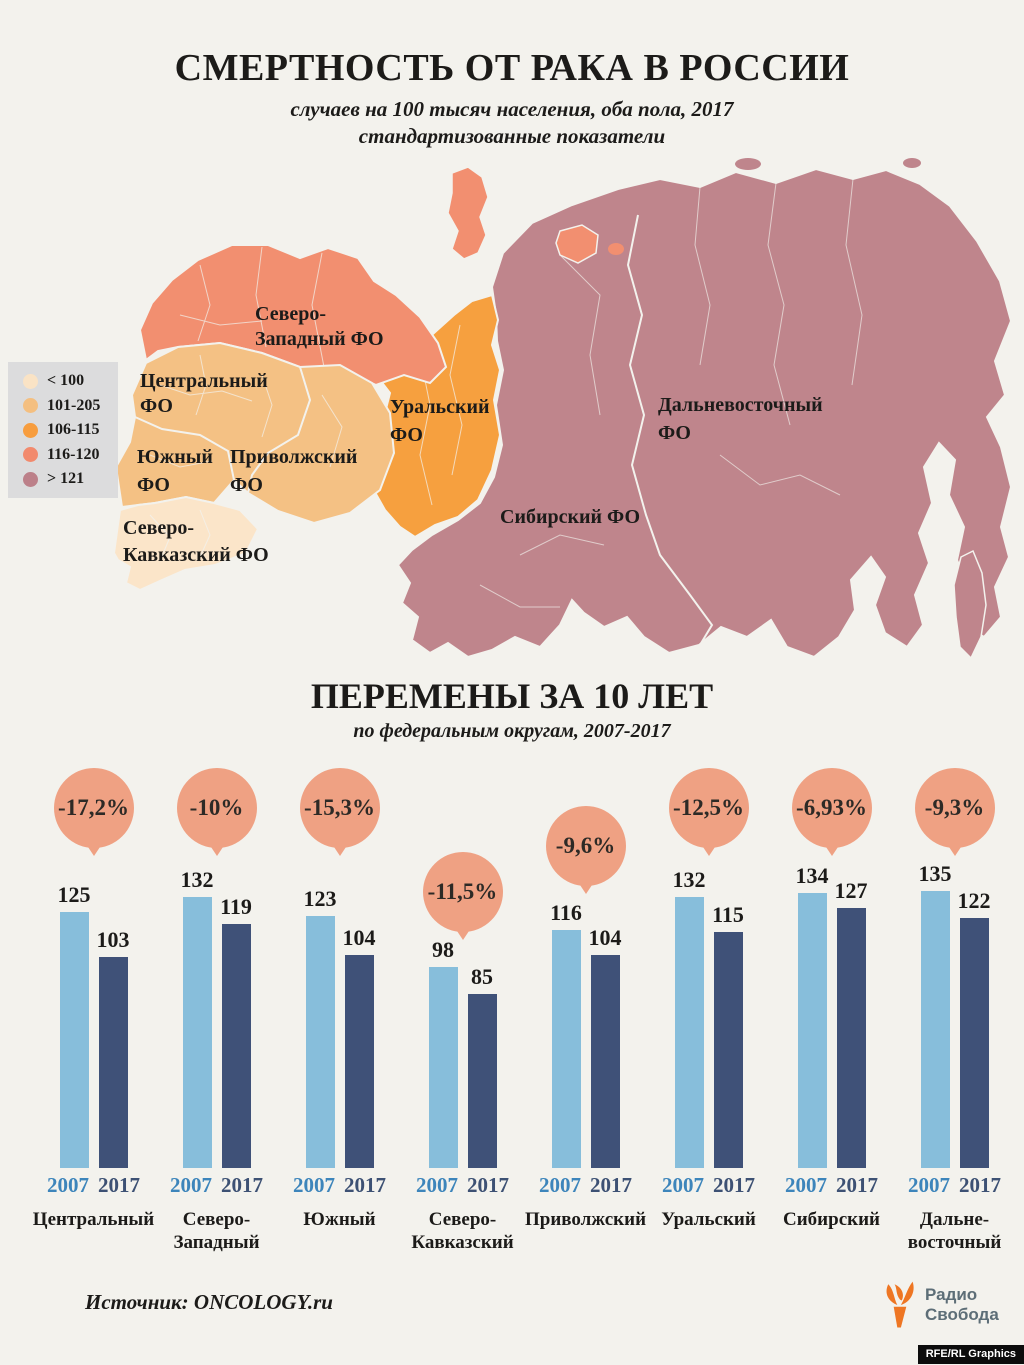 The image size is (1024, 1365). I want to click on bar-value: 115, so click(728, 914).